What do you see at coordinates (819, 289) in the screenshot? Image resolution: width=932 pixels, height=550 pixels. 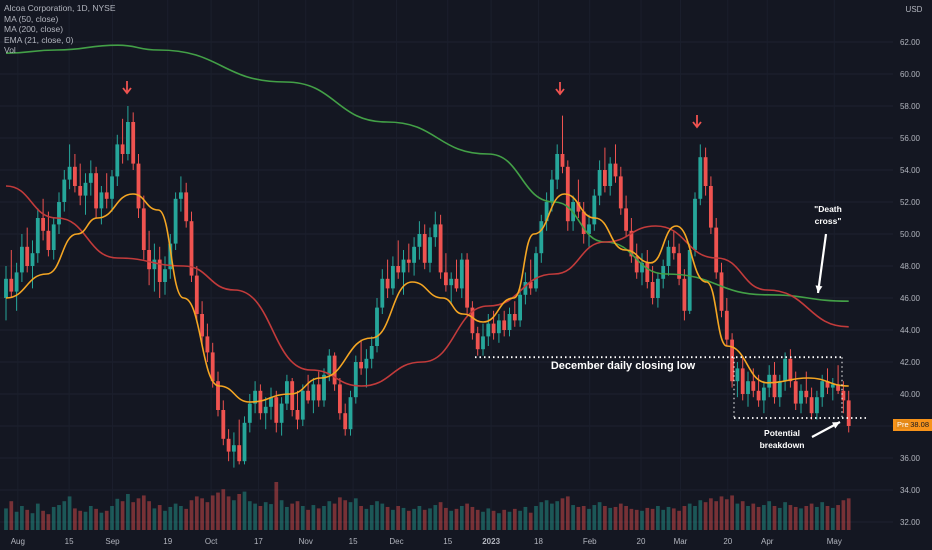 I see `death-cross-arrow-head` at bounding box center [819, 289].